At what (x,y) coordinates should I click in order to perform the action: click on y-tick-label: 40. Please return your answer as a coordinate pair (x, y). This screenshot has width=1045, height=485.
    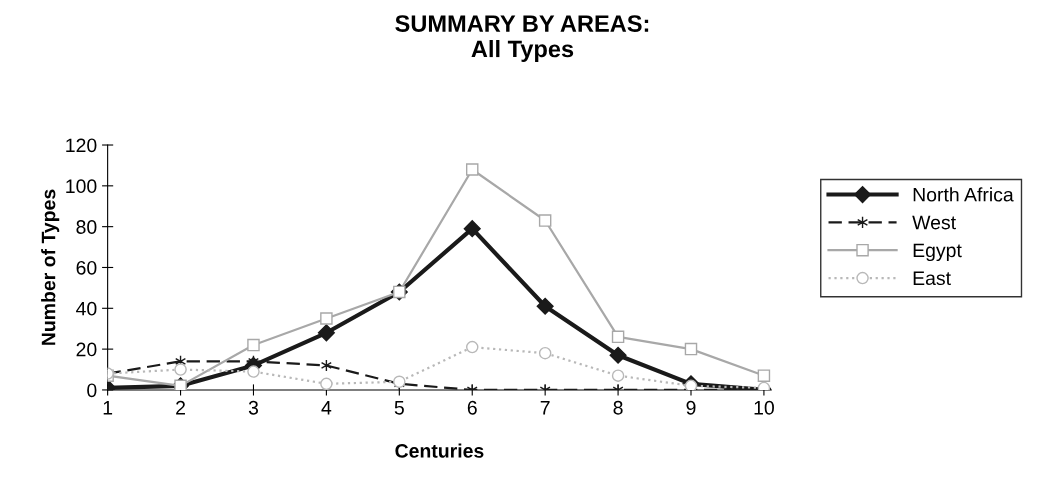
    Looking at the image, I should click on (86, 308).